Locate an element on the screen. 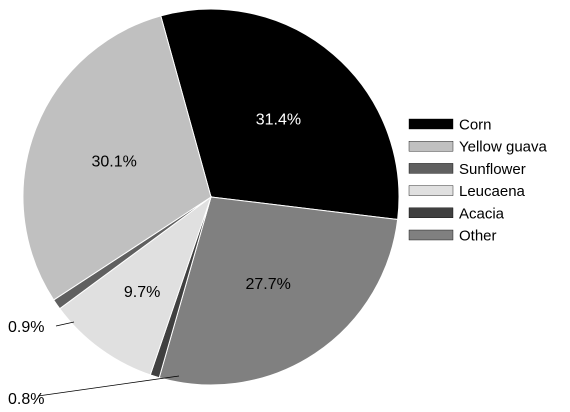 This screenshot has height=412, width=570. pie-slice-leucaena is located at coordinates (135, 285).